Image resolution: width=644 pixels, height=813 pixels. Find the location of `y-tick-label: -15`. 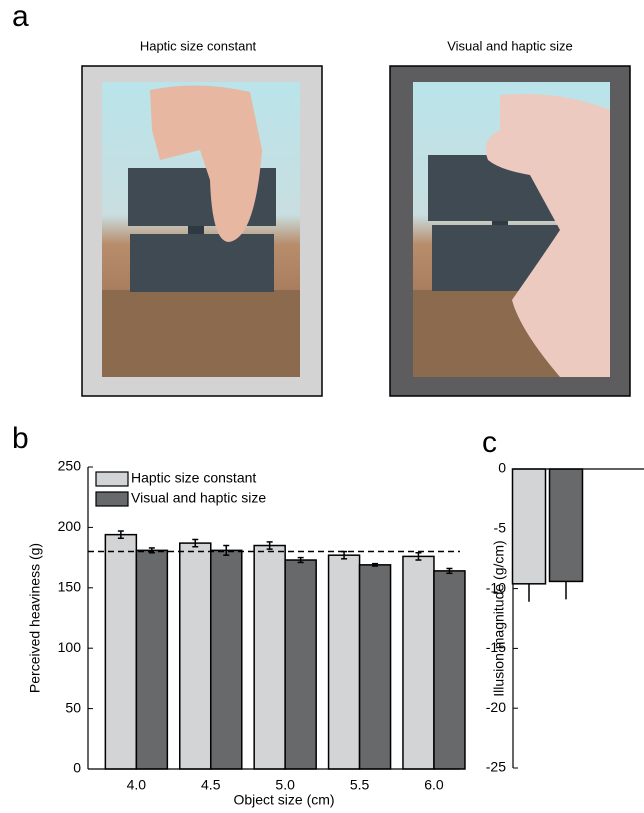

y-tick-label: -15 is located at coordinates (496, 647).